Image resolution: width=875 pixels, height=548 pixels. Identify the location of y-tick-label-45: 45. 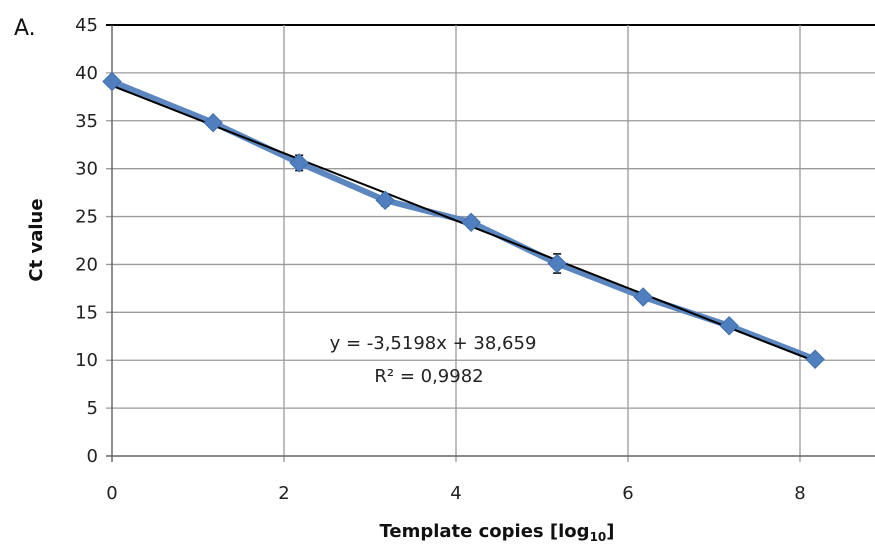
(86, 25).